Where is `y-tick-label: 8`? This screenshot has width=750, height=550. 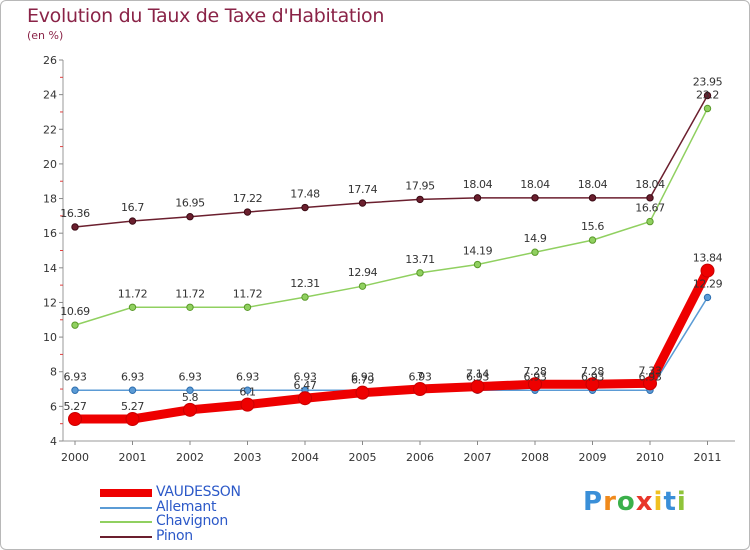
y-tick-label: 8 is located at coordinates (53, 372).